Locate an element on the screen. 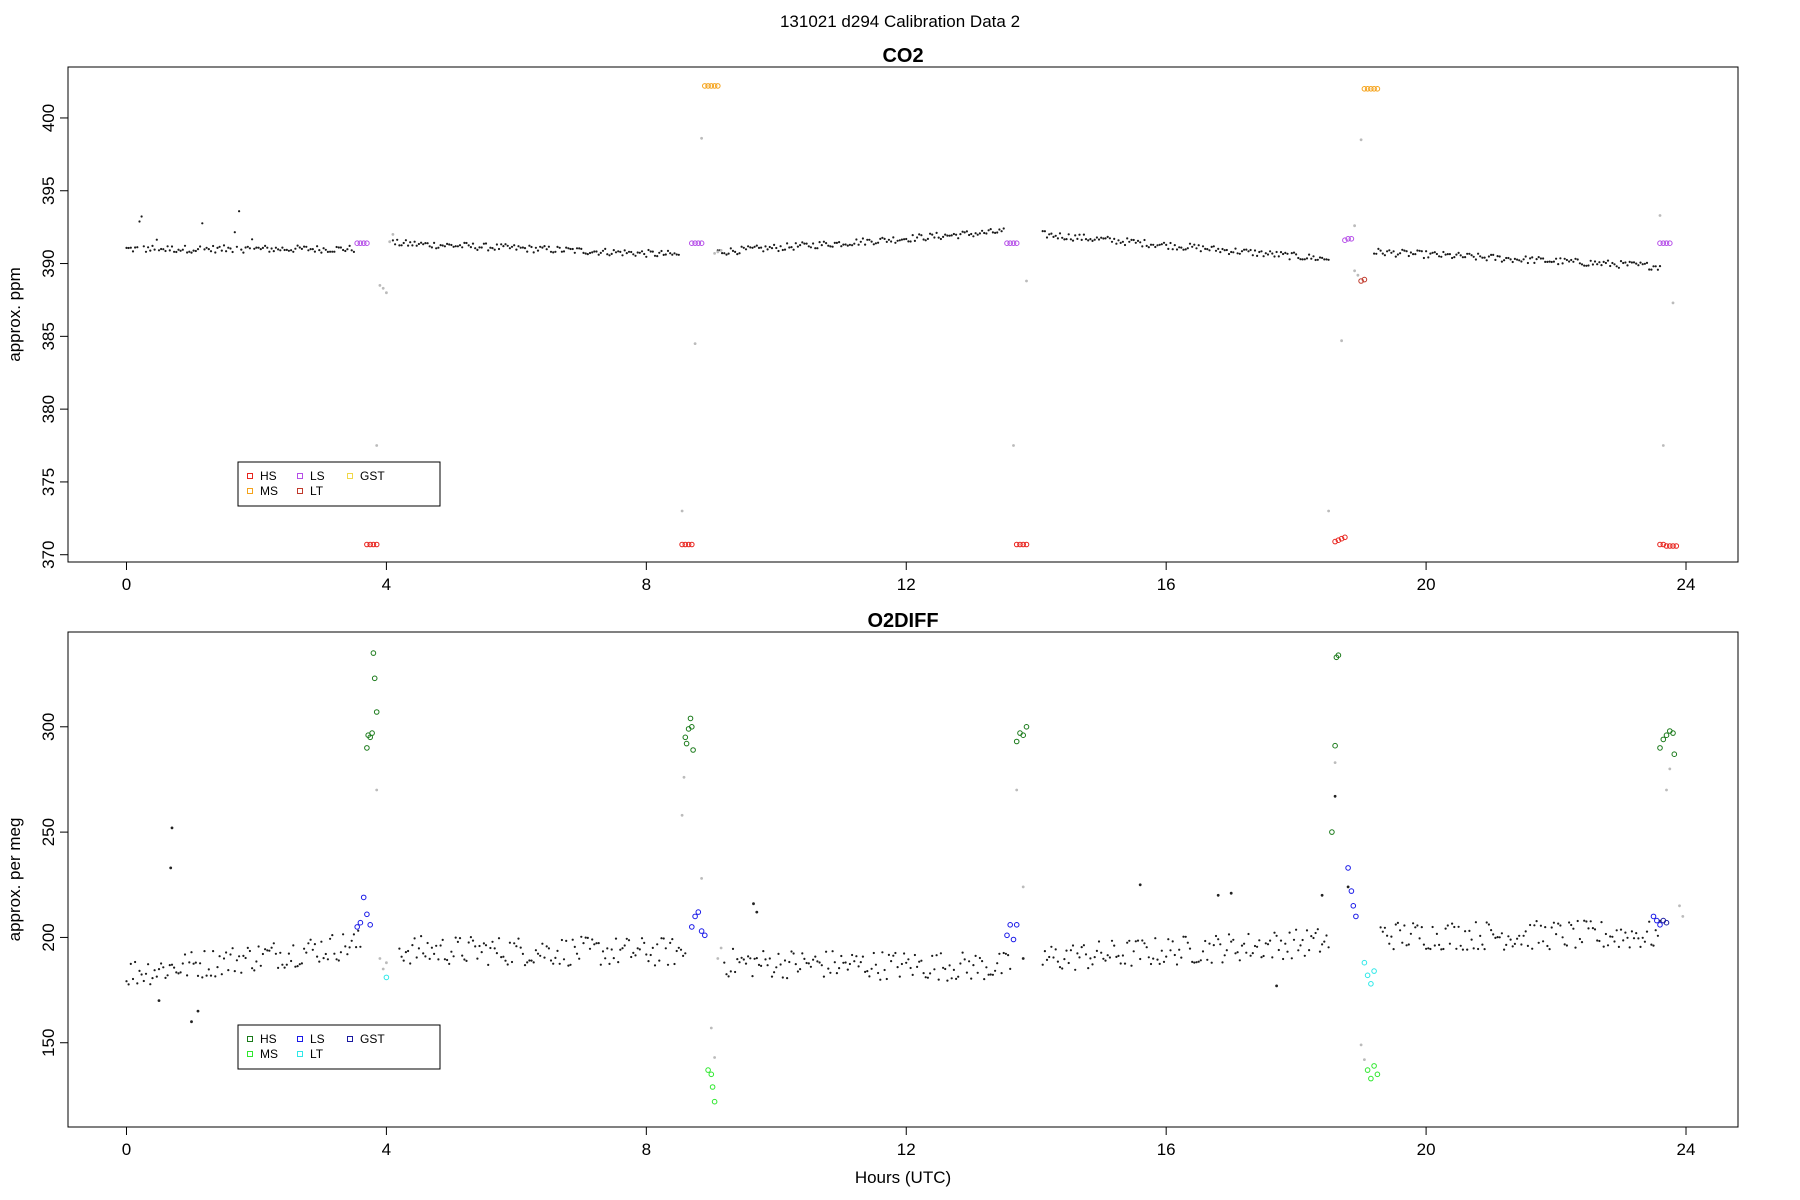 This screenshot has height=1200, width=1800. y-tick-label: 375 is located at coordinates (48, 482).